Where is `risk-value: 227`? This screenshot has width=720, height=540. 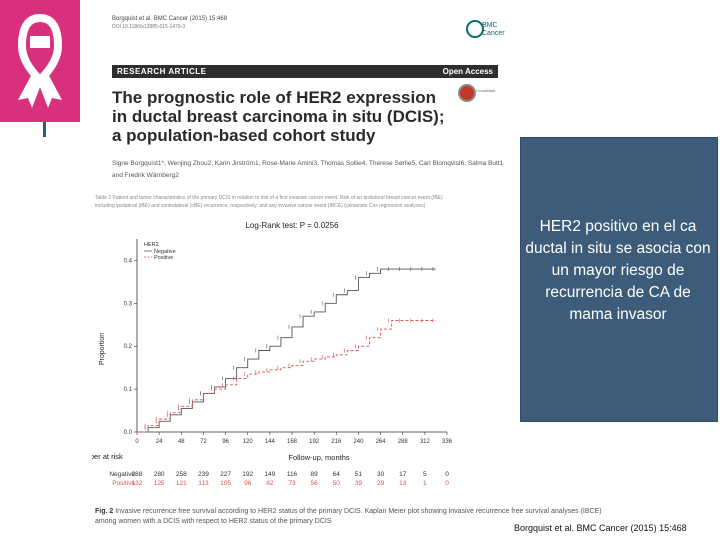
risk-value: 227 is located at coordinates (225, 474).